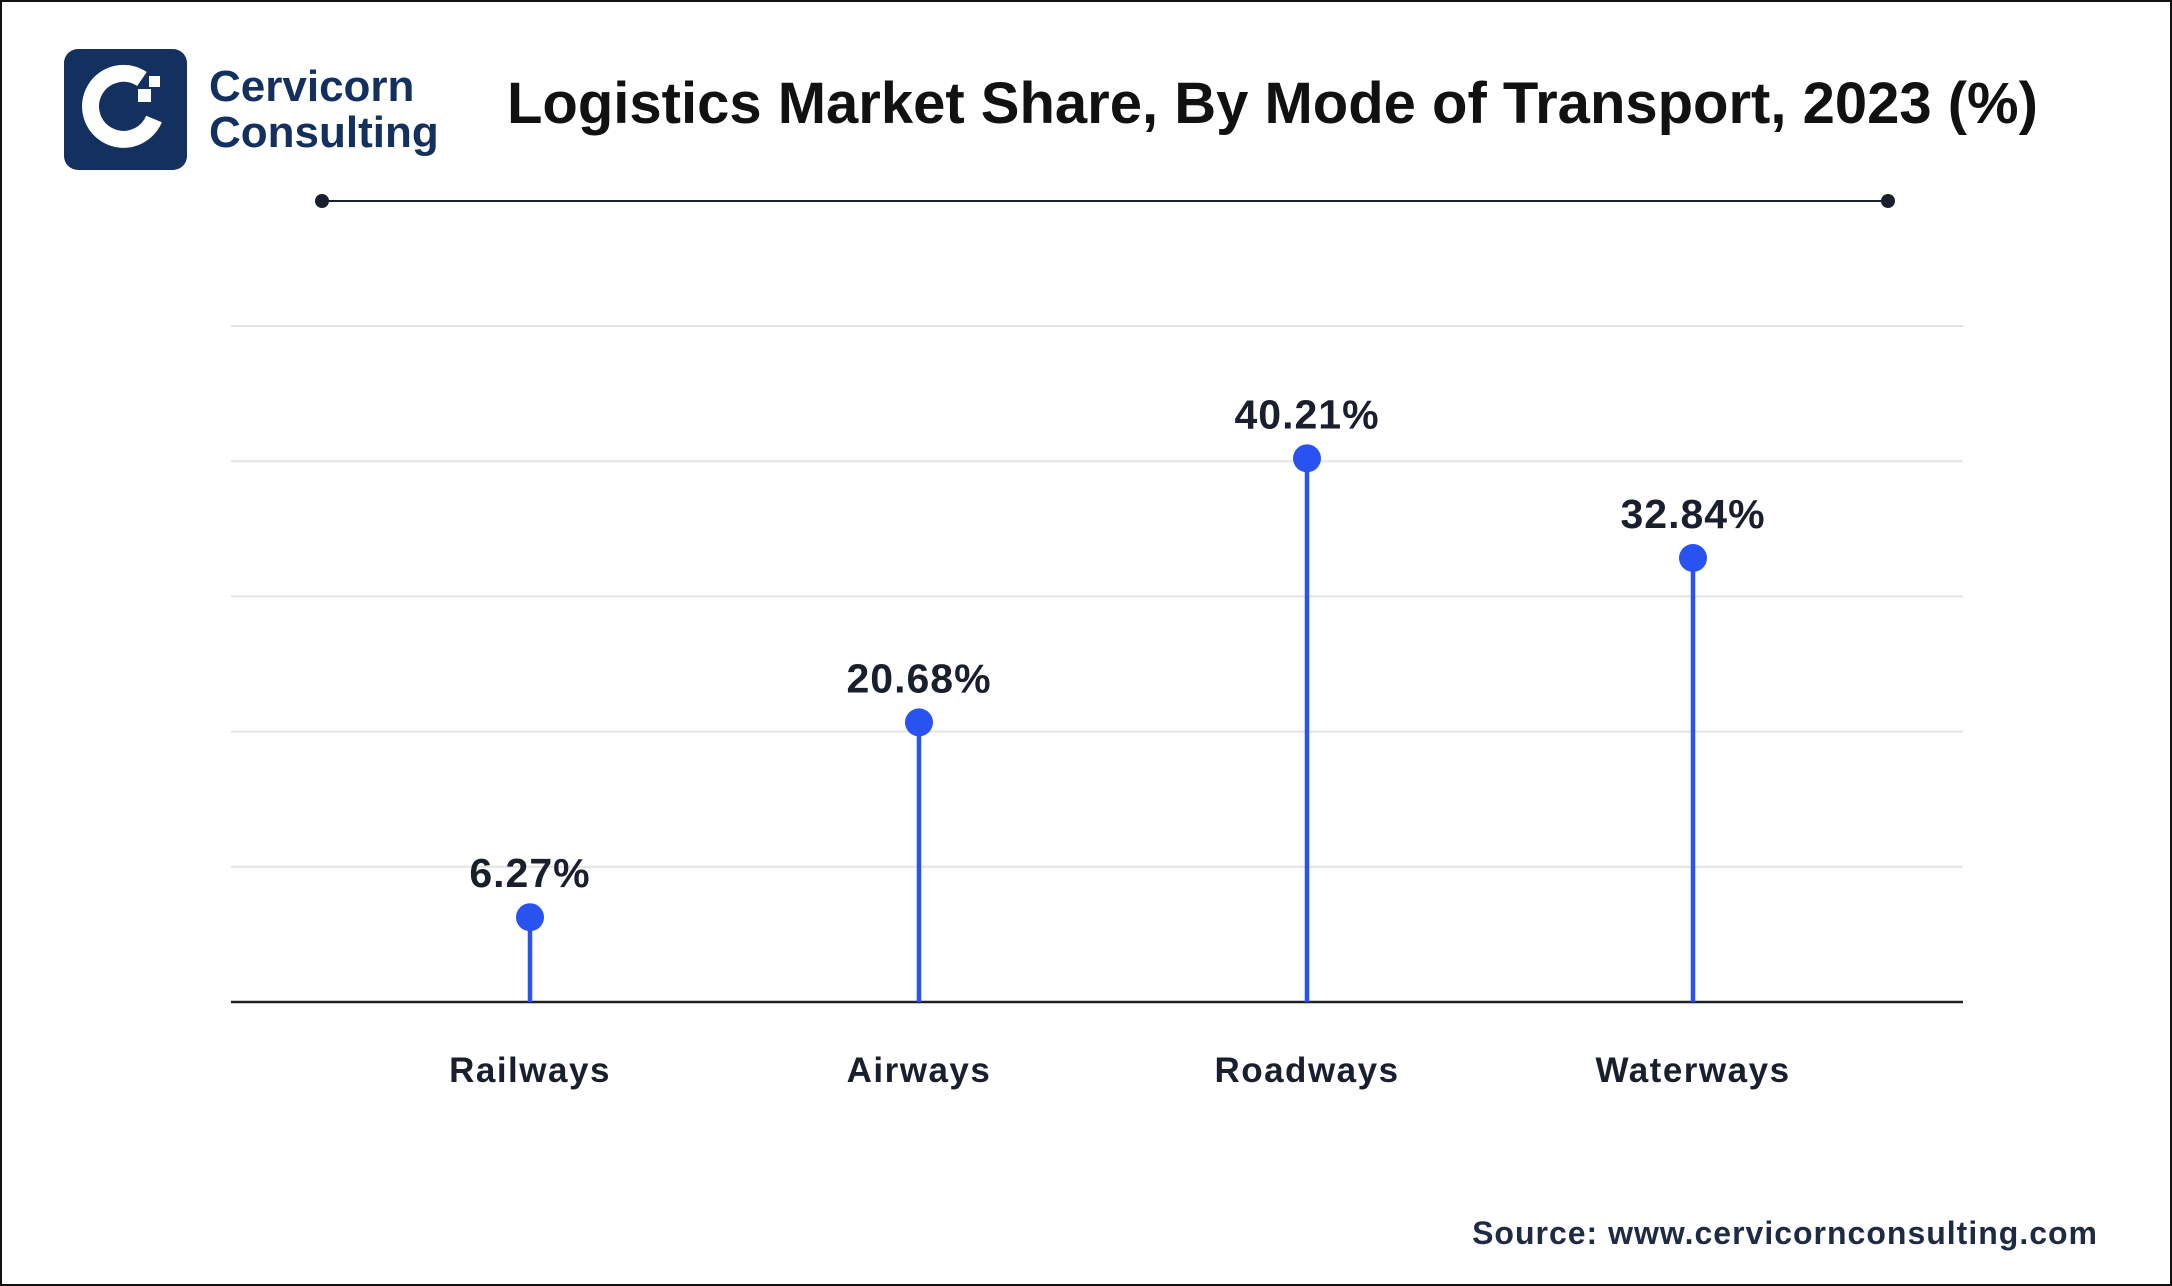 The height and width of the screenshot is (1286, 2172). What do you see at coordinates (1306, 1070) in the screenshot?
I see `category-label: Roadways` at bounding box center [1306, 1070].